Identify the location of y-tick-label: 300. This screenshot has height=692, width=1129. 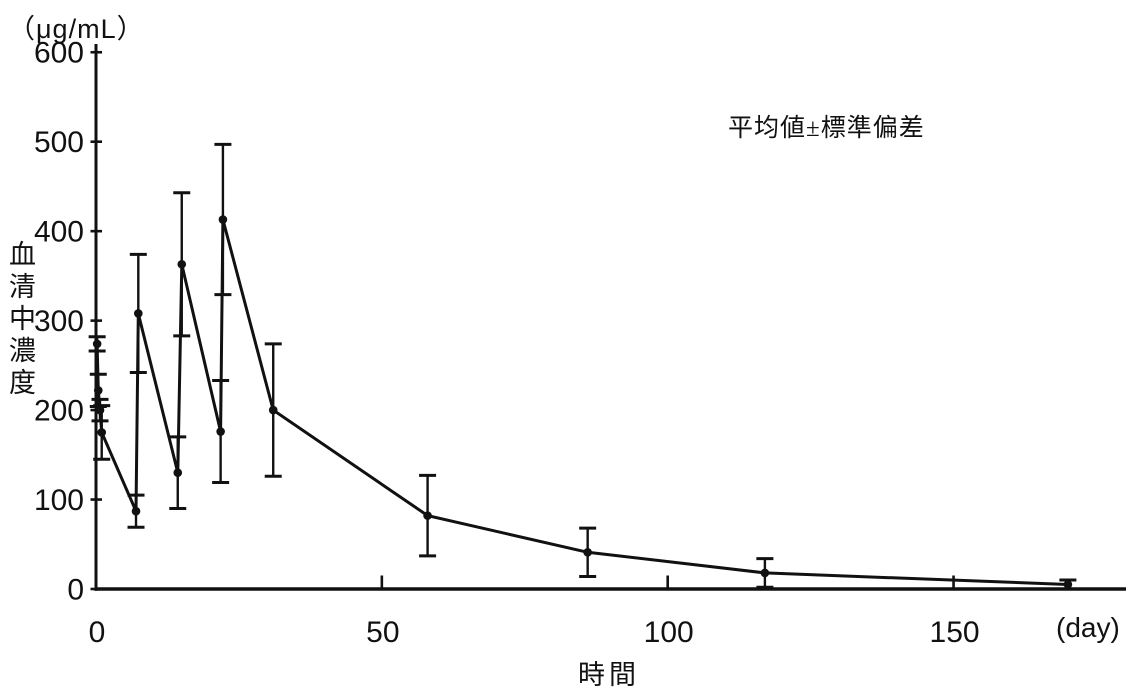
(59, 321).